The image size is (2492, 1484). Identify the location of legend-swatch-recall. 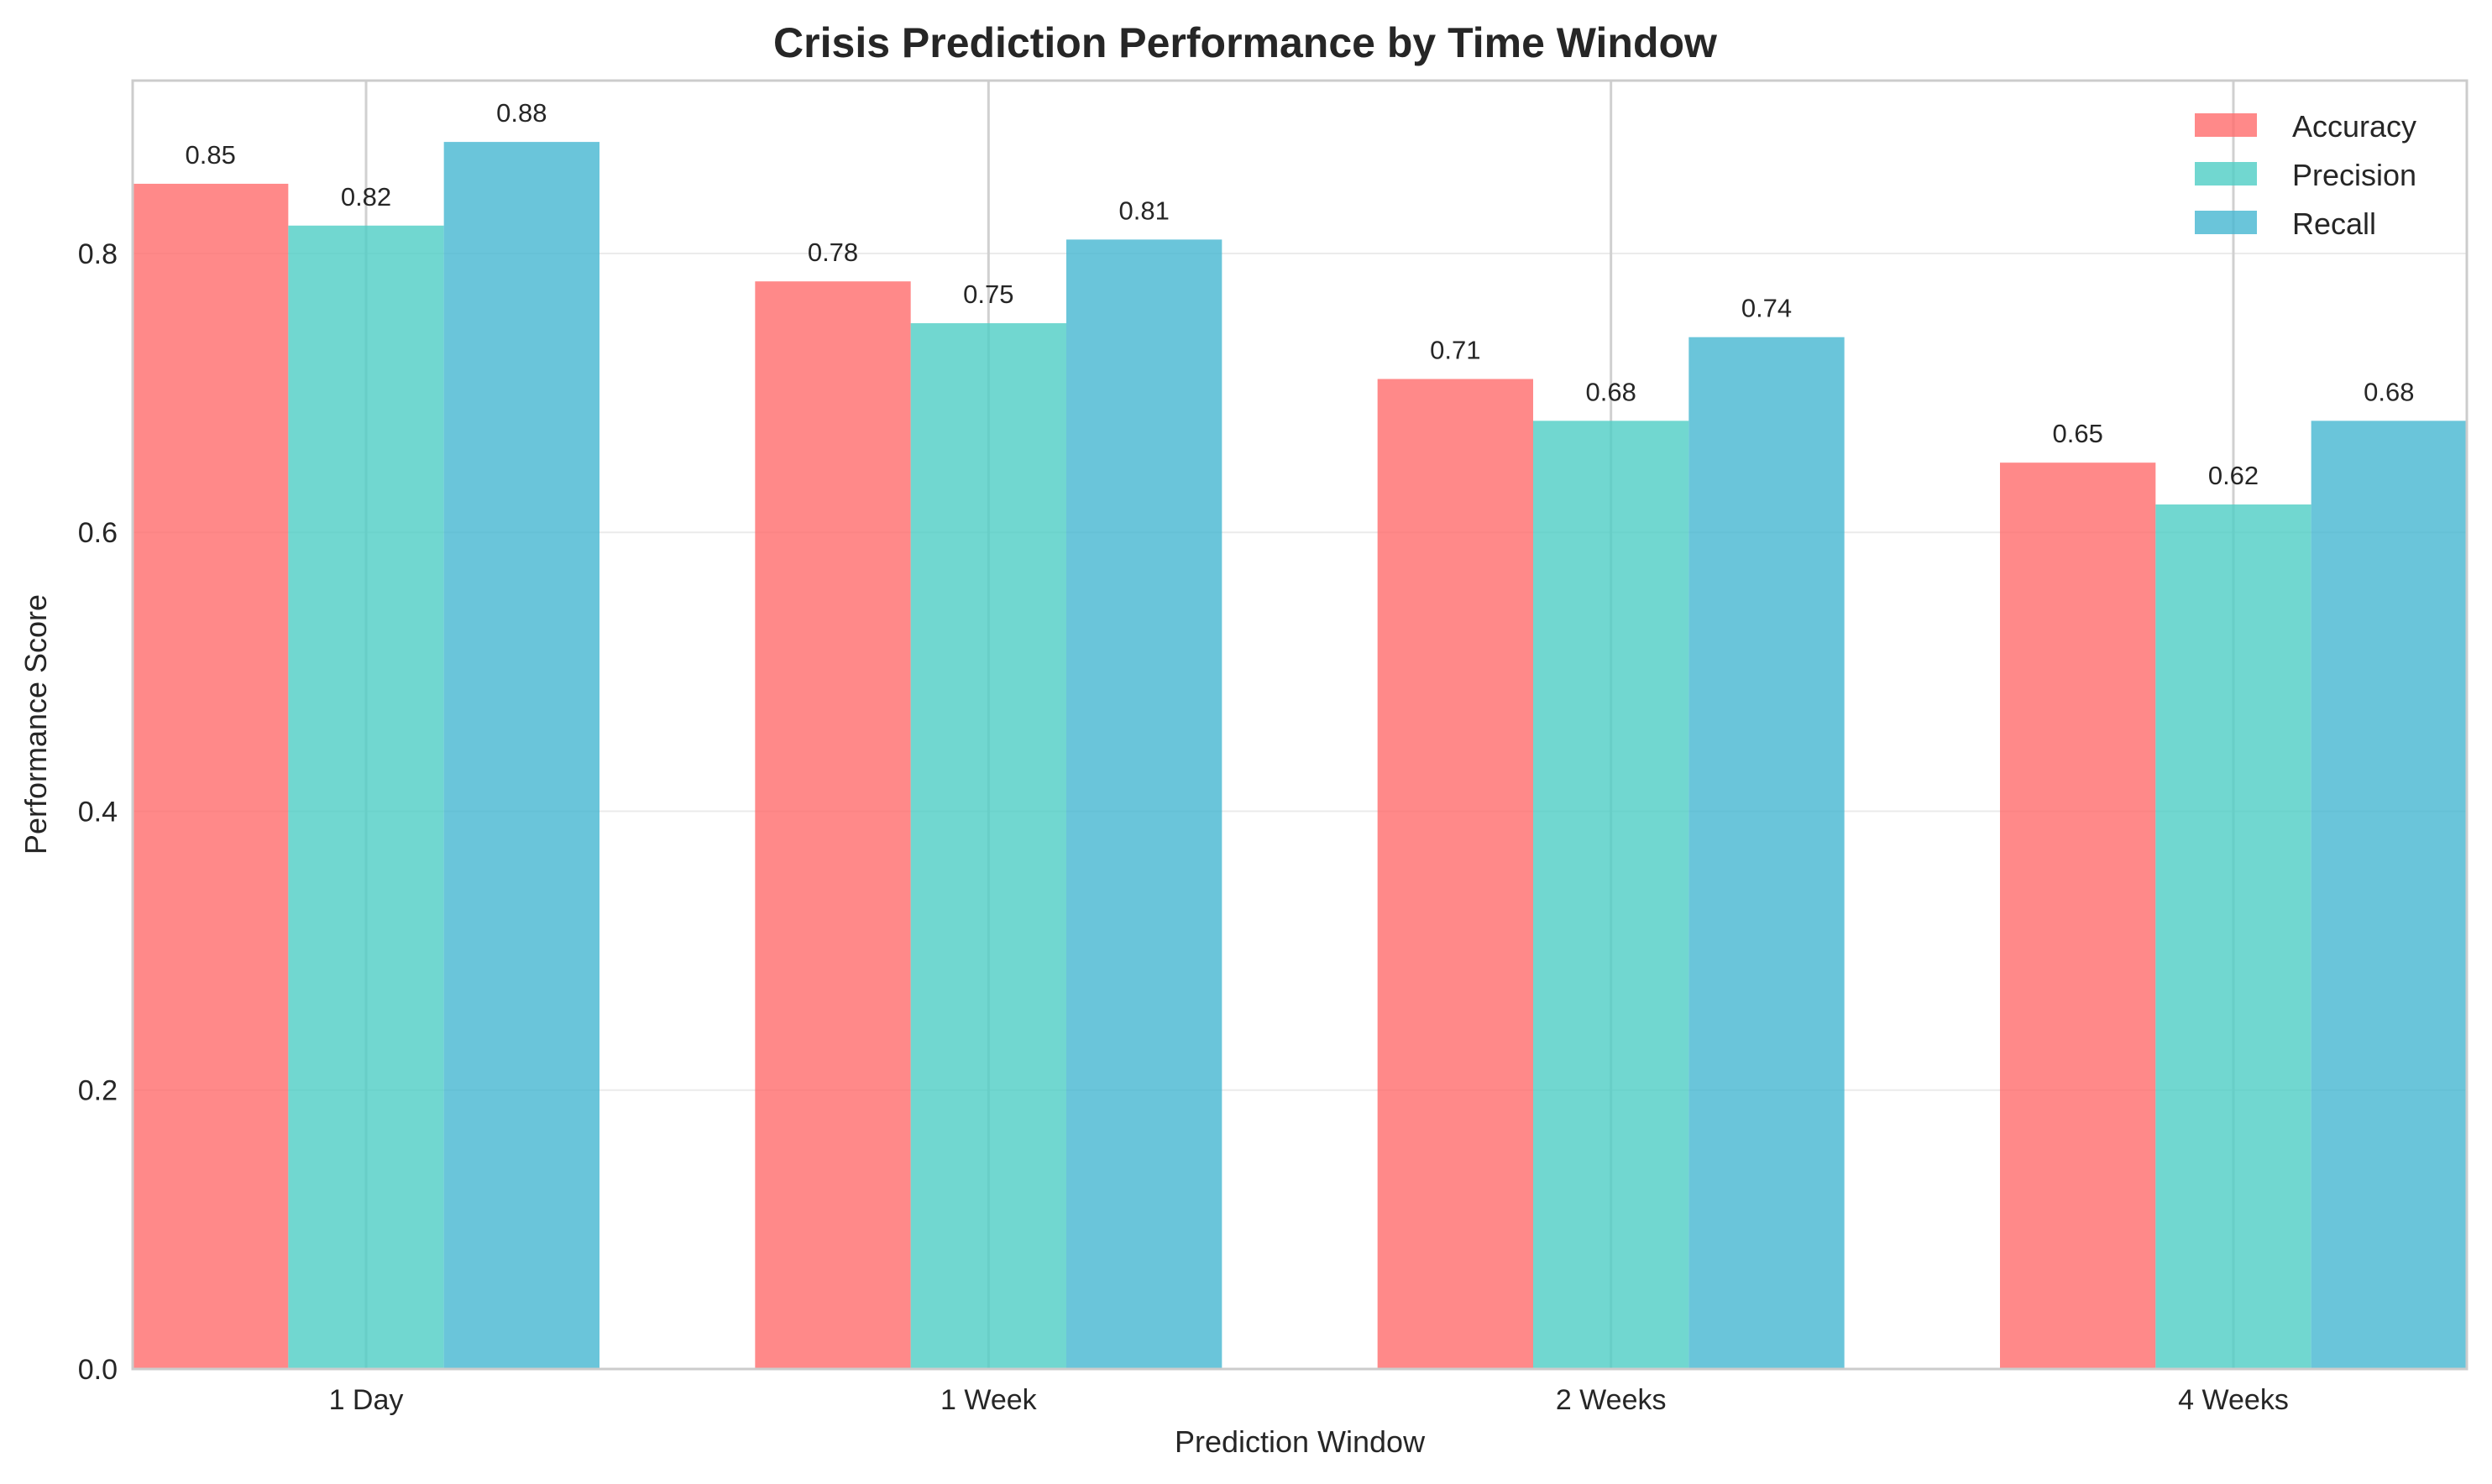
(2226, 222).